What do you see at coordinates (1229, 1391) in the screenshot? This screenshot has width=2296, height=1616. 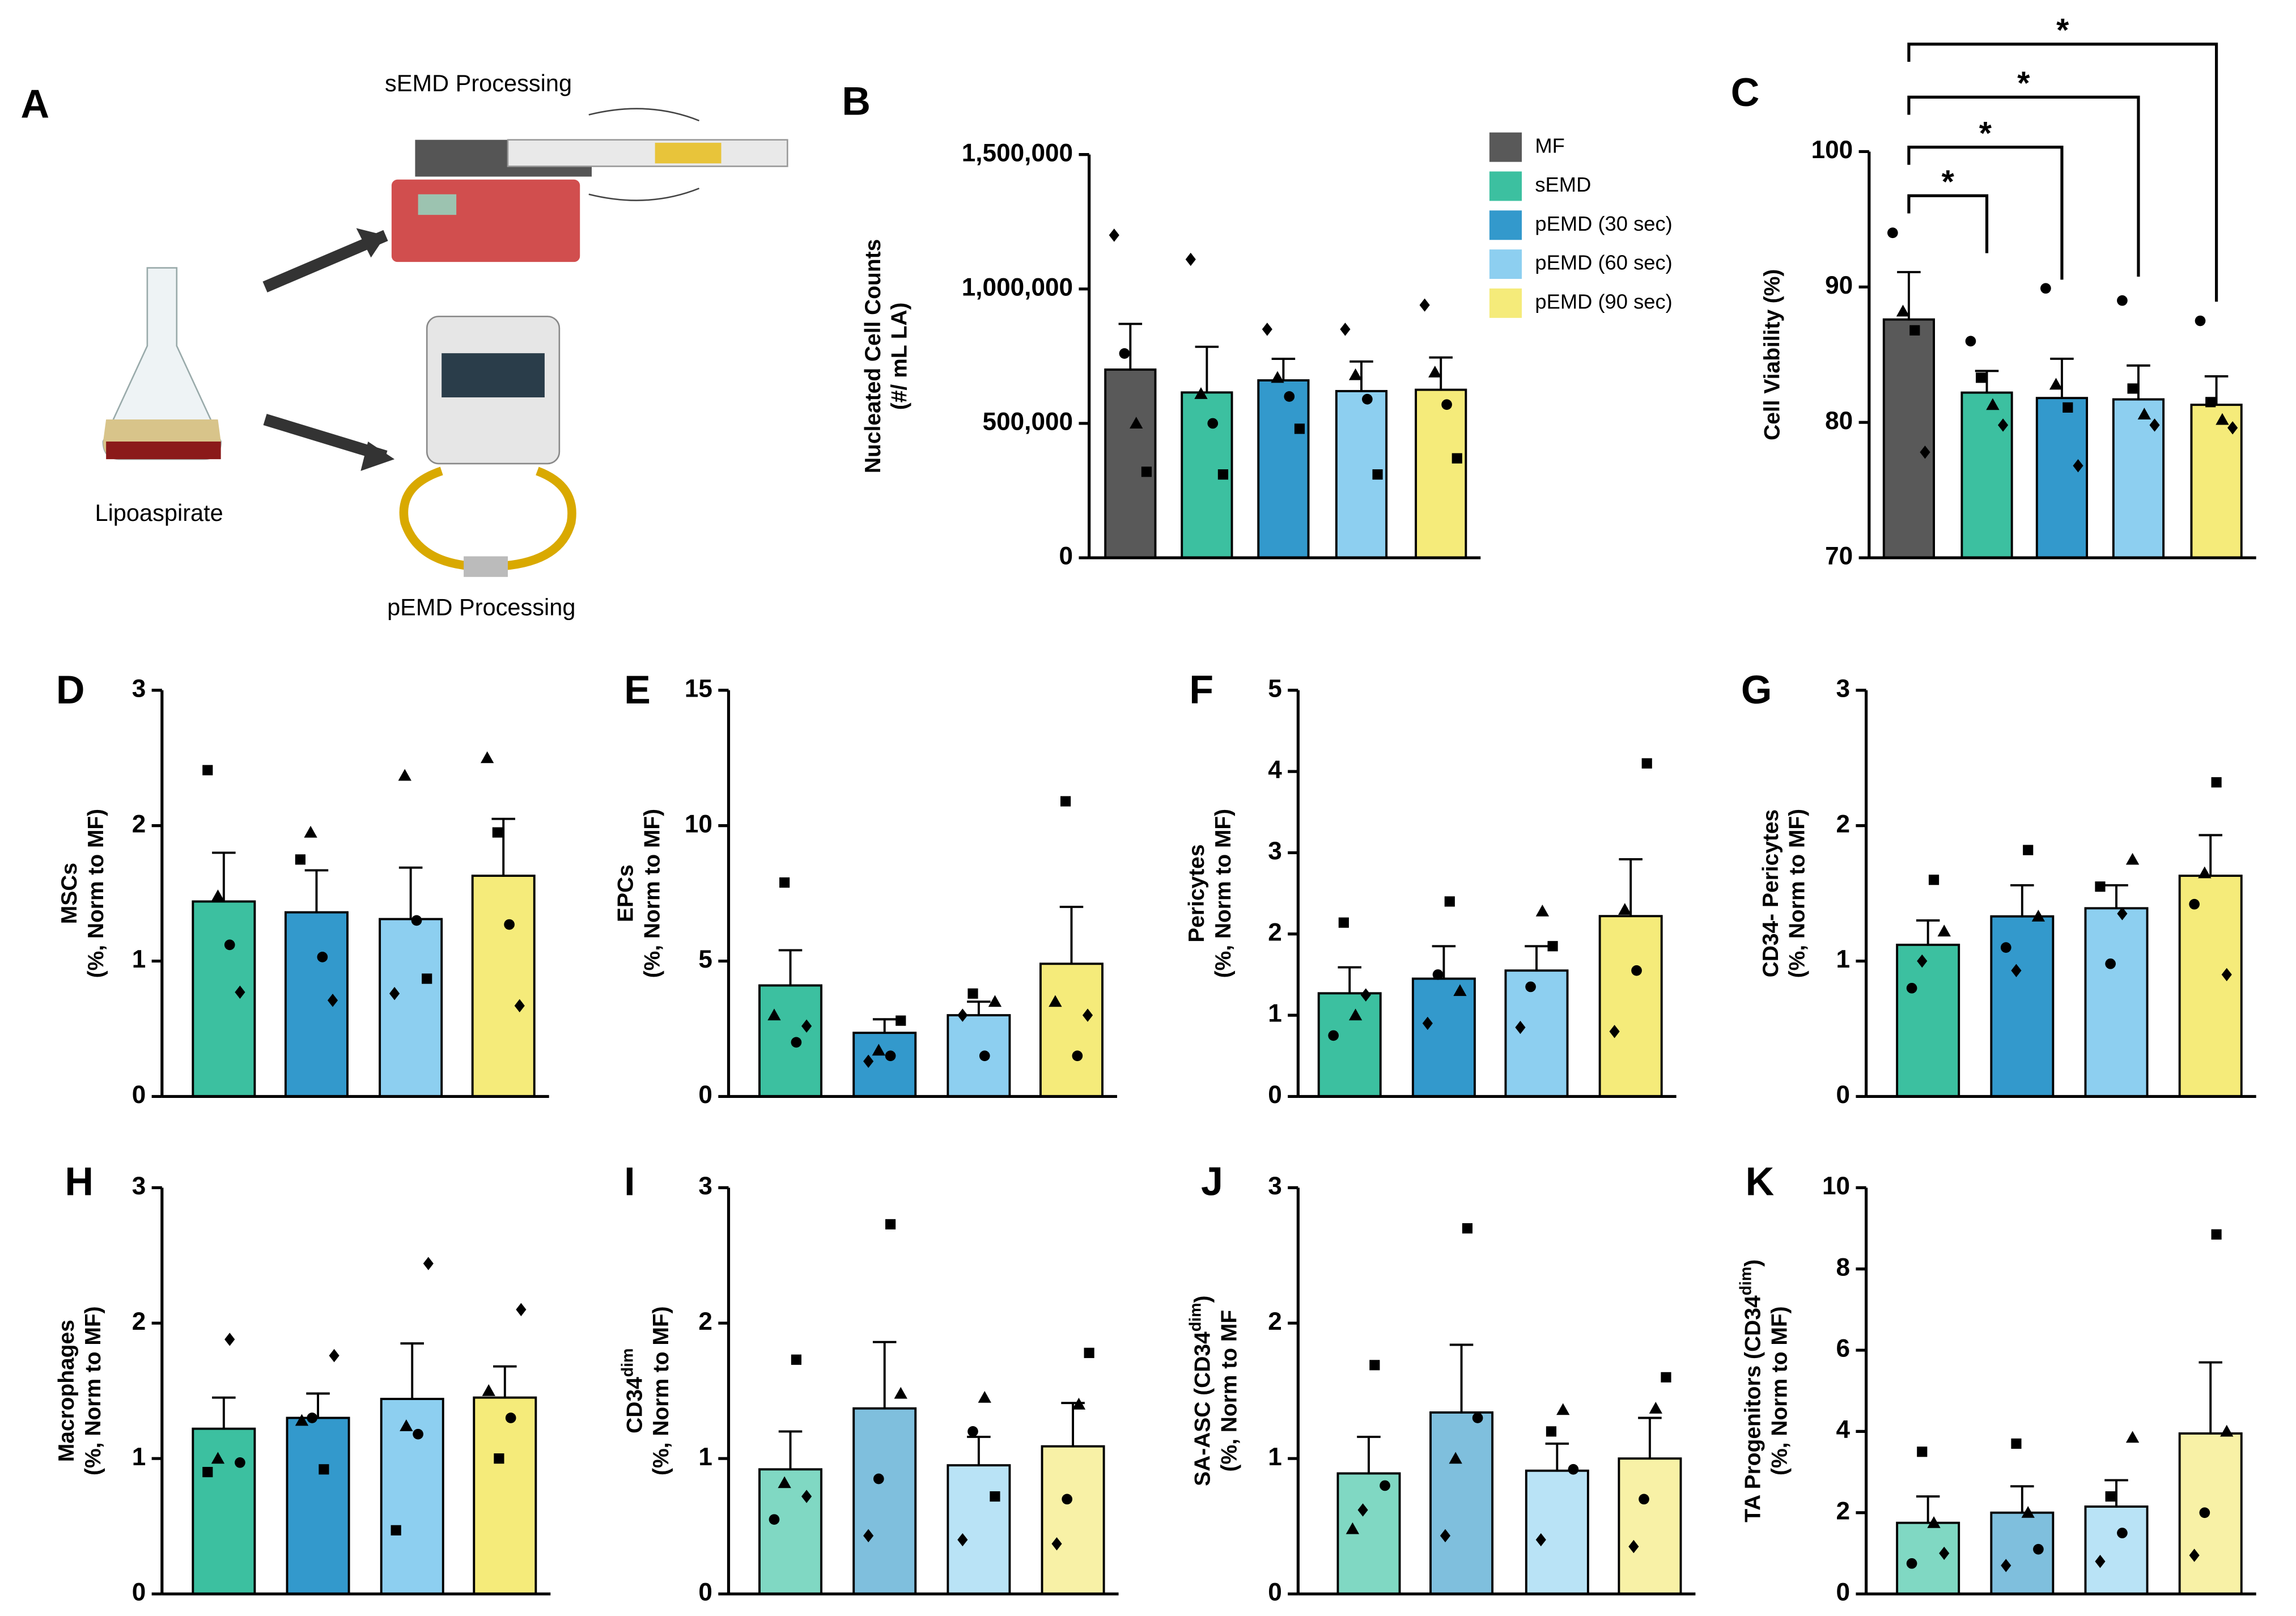 I see `y-axis-label: (%, Norm to MF` at bounding box center [1229, 1391].